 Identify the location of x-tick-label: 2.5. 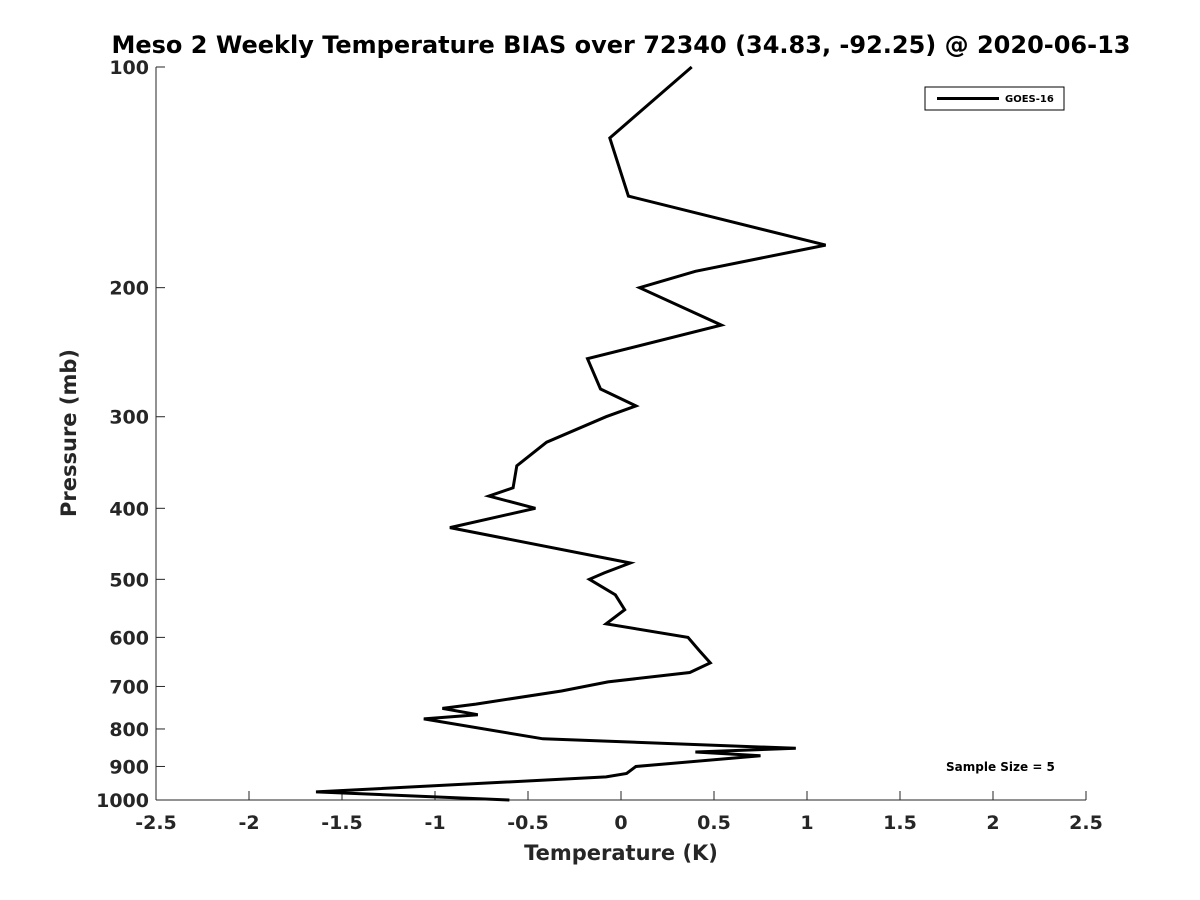
(1086, 823).